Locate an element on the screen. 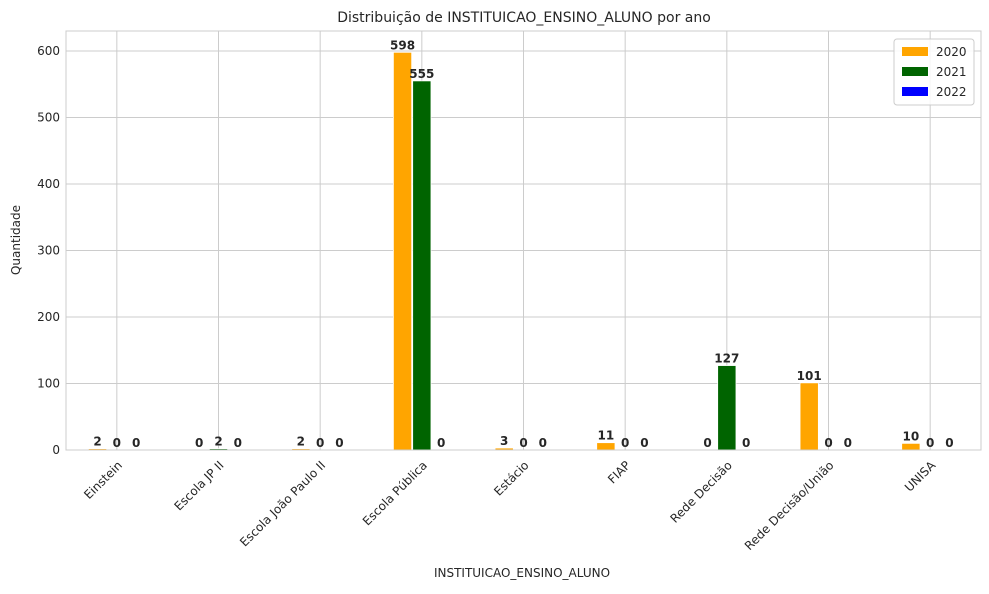 The height and width of the screenshot is (594, 989). y-ticks: 0 100 200 300 400 500 600 is located at coordinates (48, 250).